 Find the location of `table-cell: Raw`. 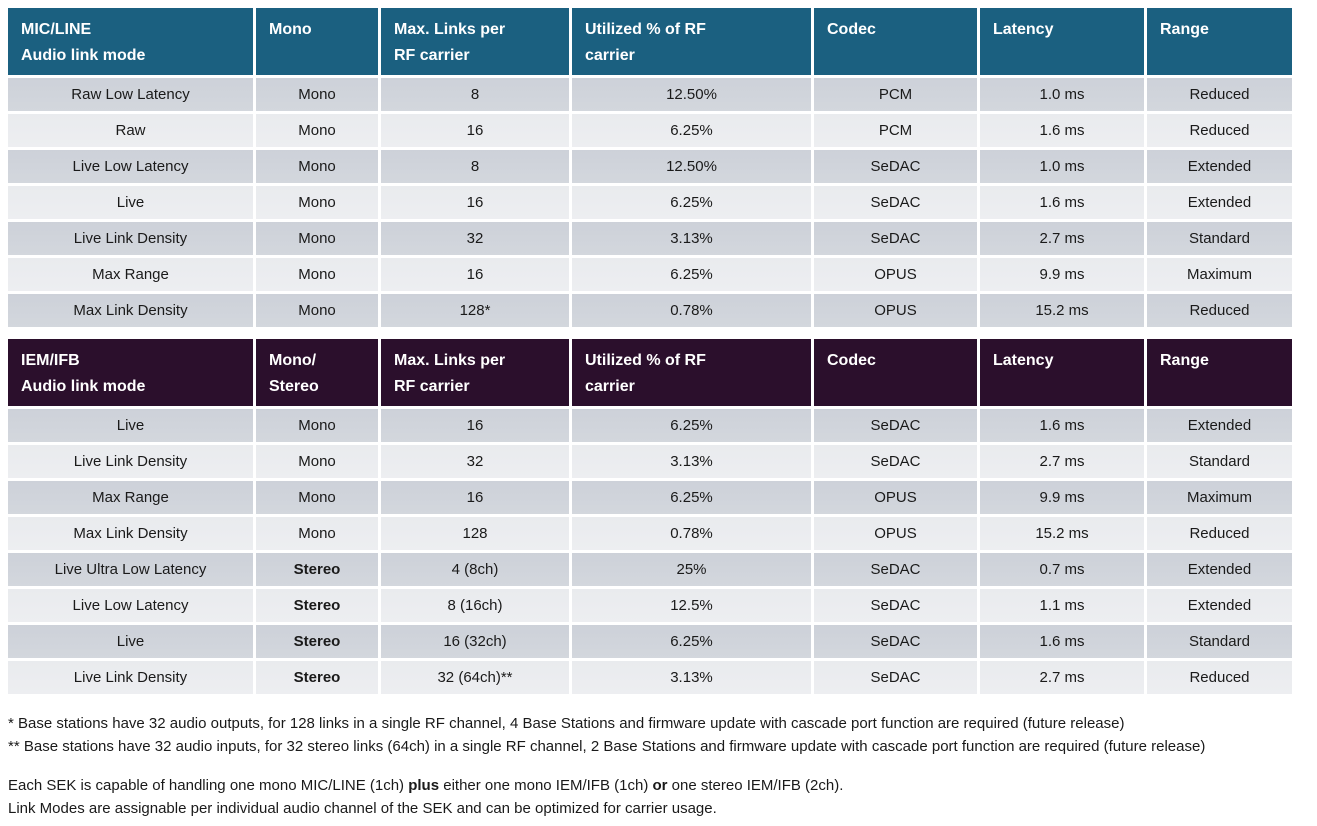

table-cell: Raw is located at coordinates (130, 130).